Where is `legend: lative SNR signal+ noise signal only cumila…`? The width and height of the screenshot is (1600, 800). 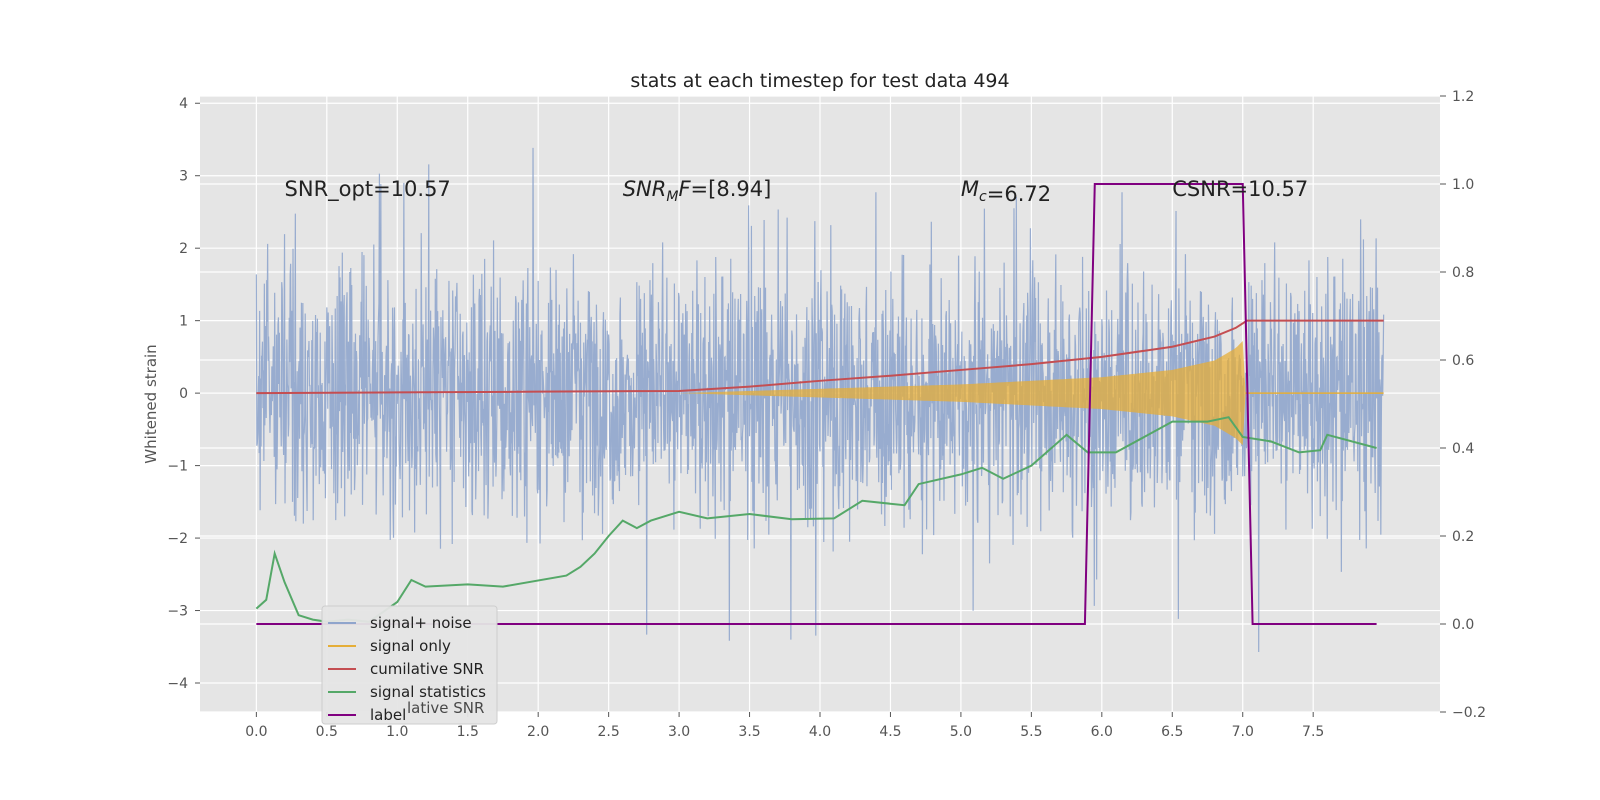
legend: lative SNR signal+ noise signal only cumila… is located at coordinates (409, 665).